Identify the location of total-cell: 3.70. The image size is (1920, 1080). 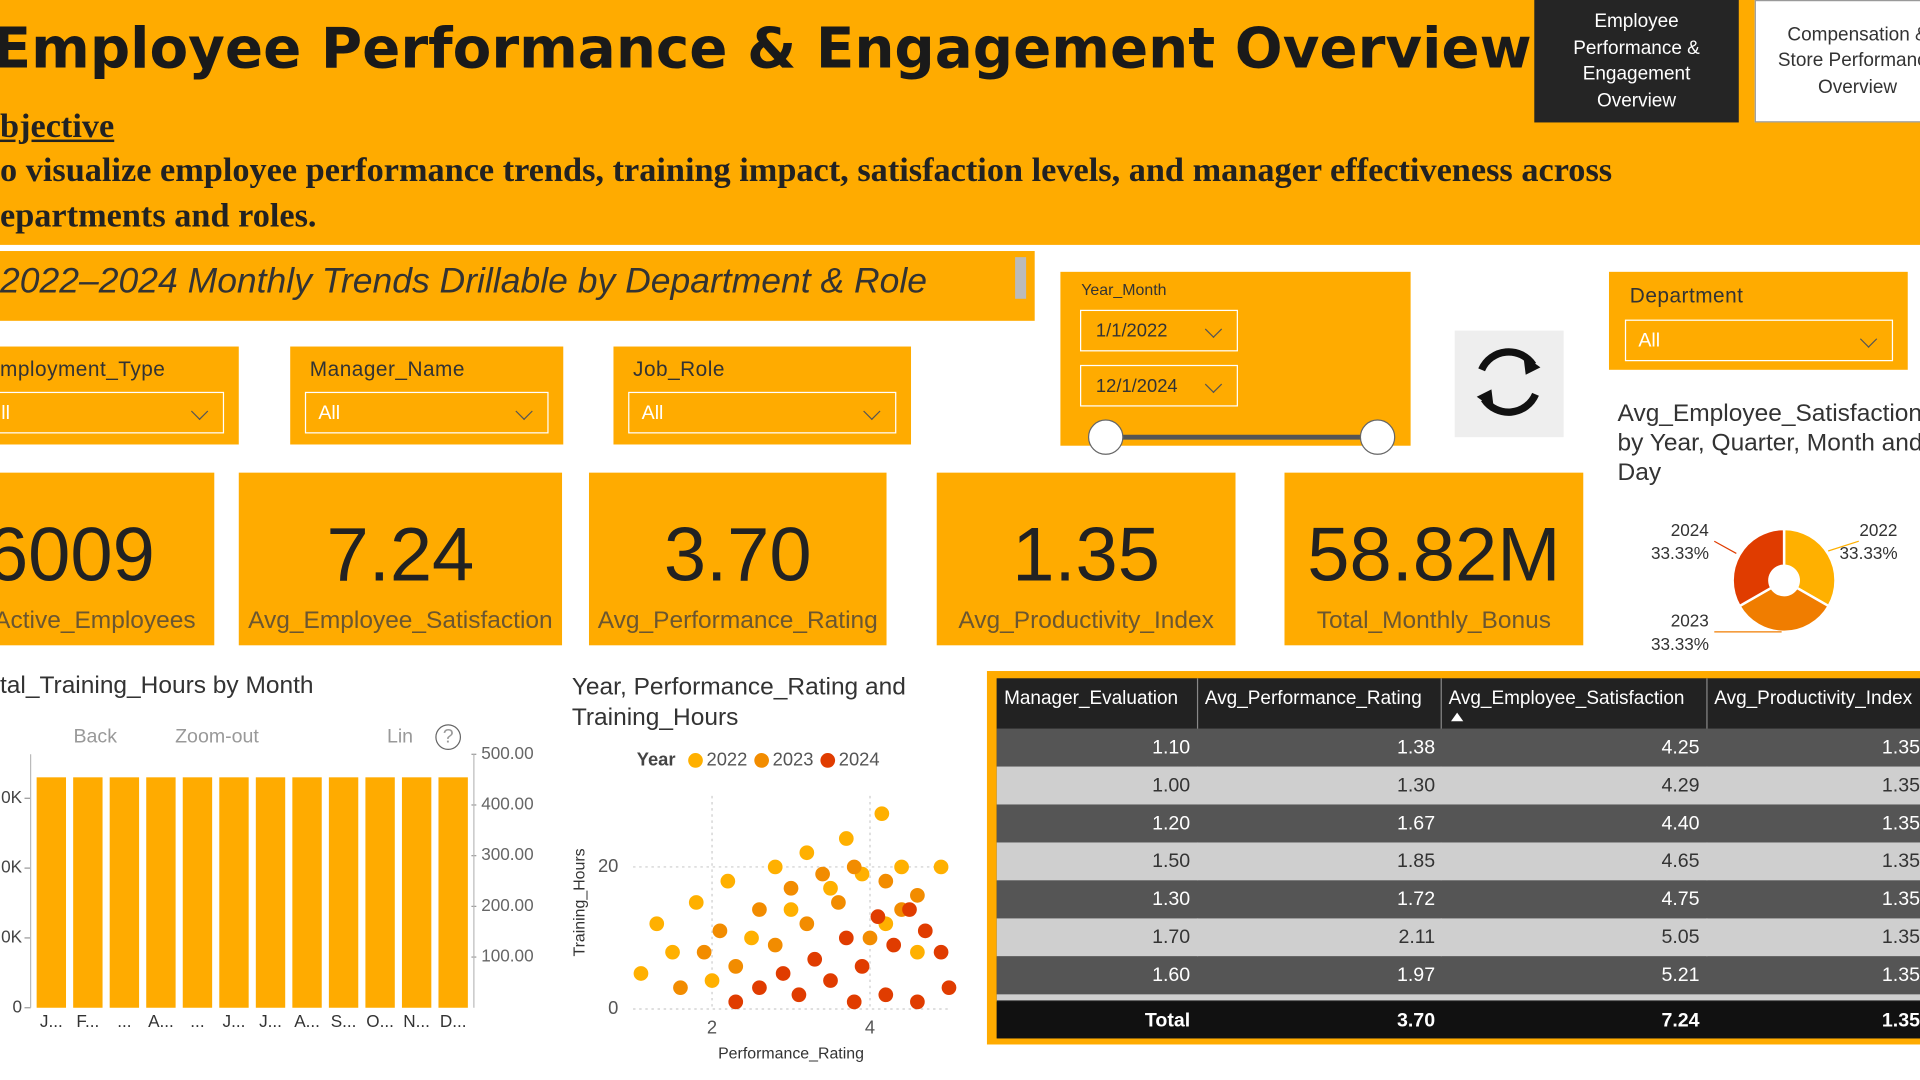
(1416, 1020).